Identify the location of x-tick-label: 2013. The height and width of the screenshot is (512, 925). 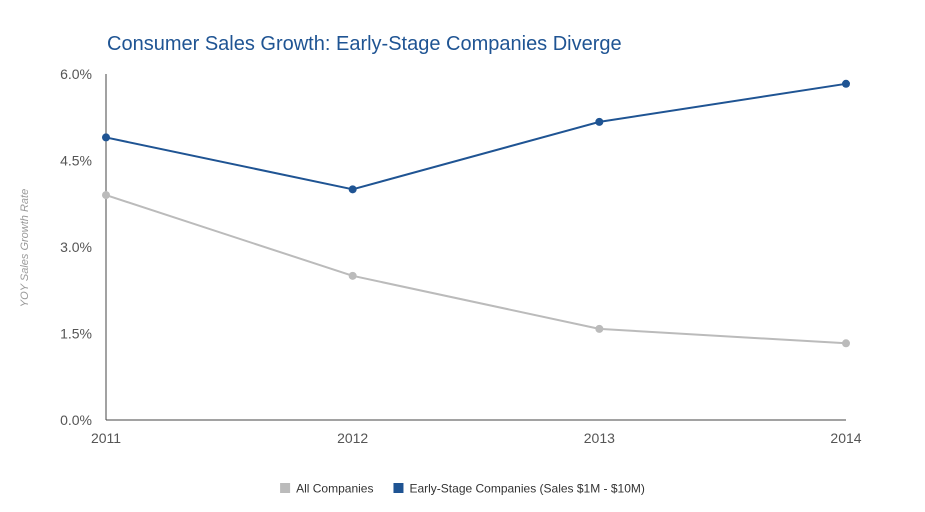
(599, 438).